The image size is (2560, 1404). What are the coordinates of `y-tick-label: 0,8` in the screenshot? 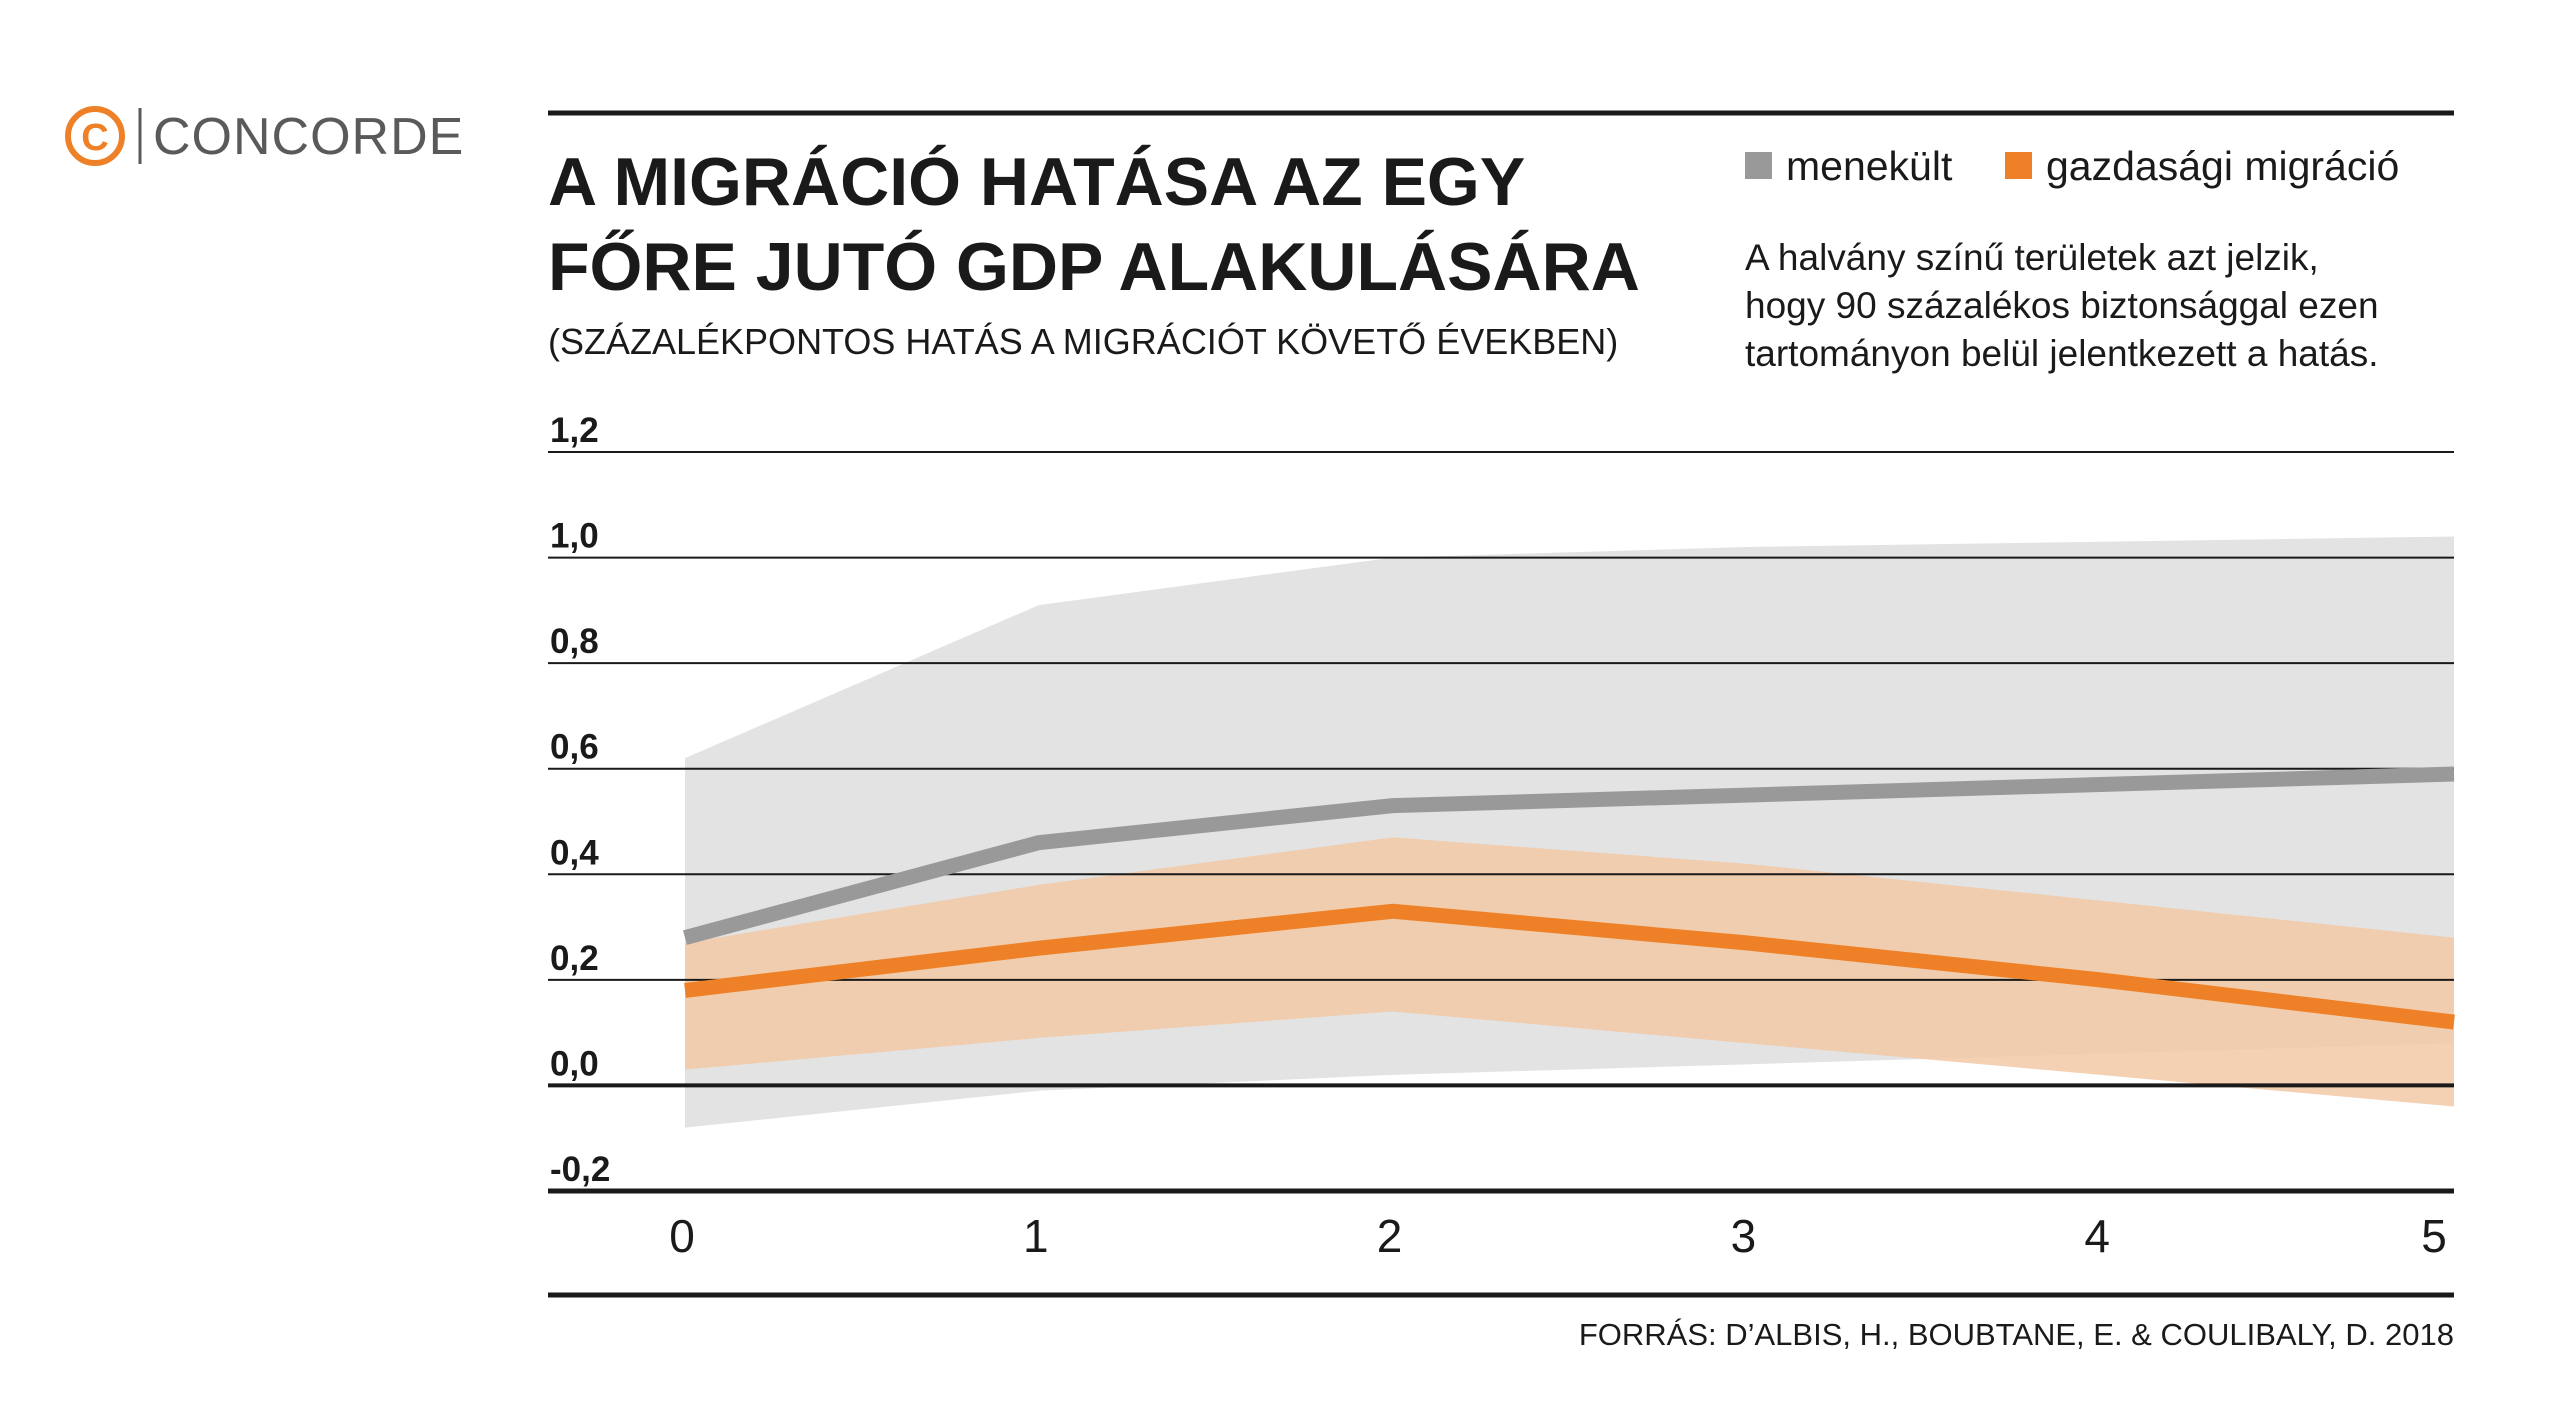 It's located at (574, 641).